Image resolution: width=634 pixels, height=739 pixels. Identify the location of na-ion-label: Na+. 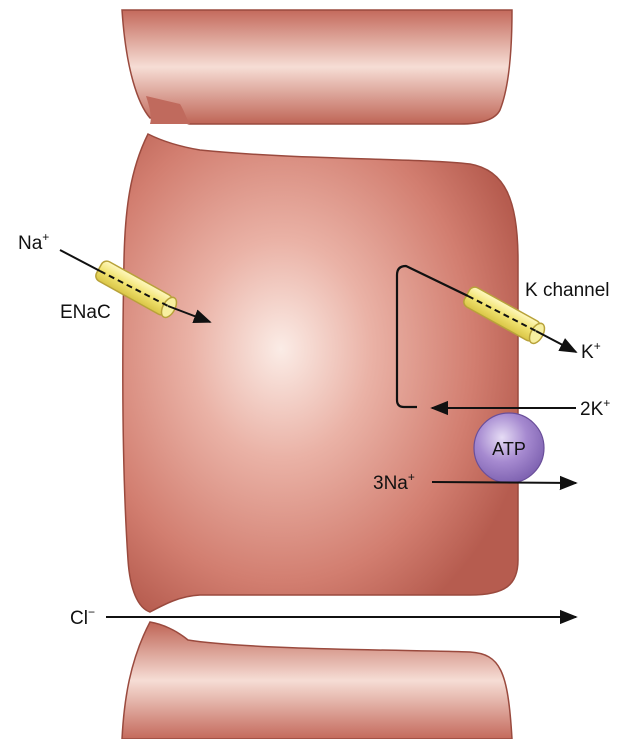
(33, 242).